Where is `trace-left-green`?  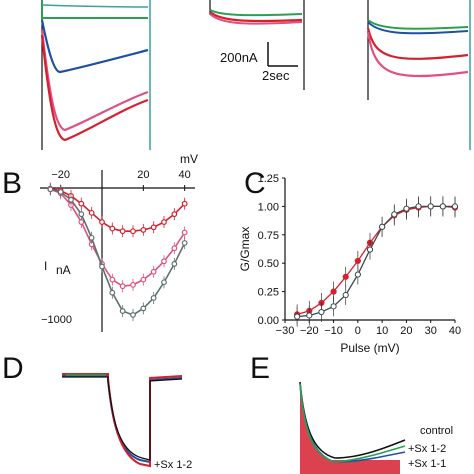 trace-left-green is located at coordinates (94, 9).